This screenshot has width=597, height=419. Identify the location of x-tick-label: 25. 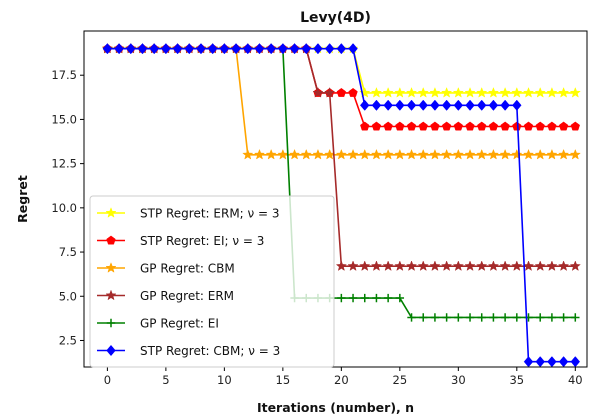
(400, 380).